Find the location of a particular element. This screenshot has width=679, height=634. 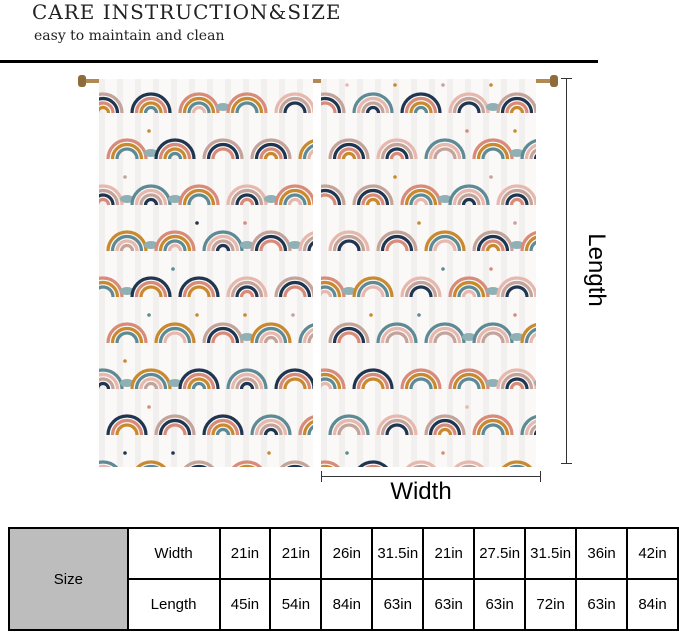

width-cell: 26in is located at coordinates (347, 553).